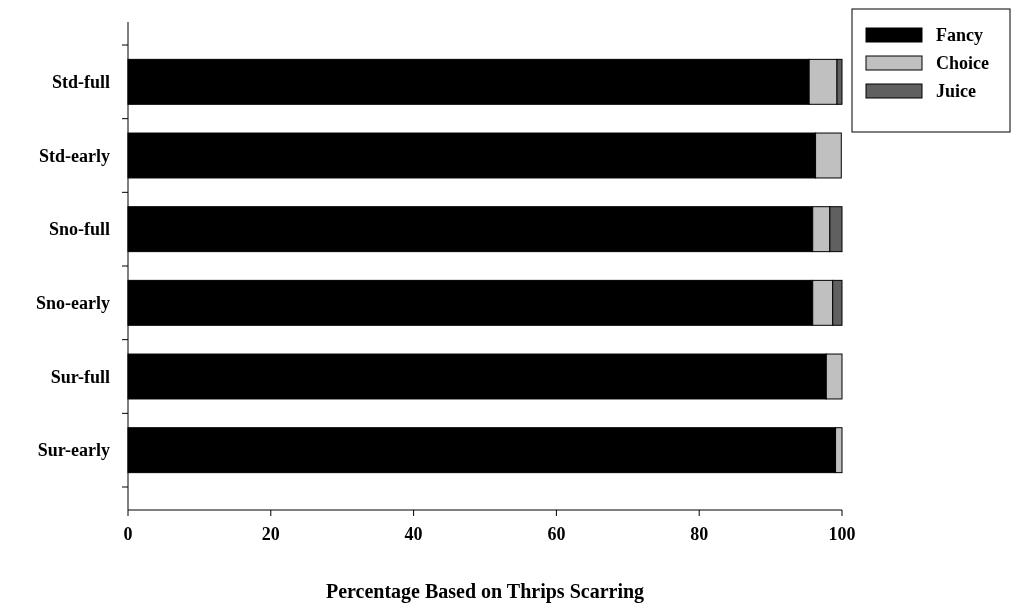  What do you see at coordinates (80, 81) in the screenshot?
I see `y-tick-label: Std-full` at bounding box center [80, 81].